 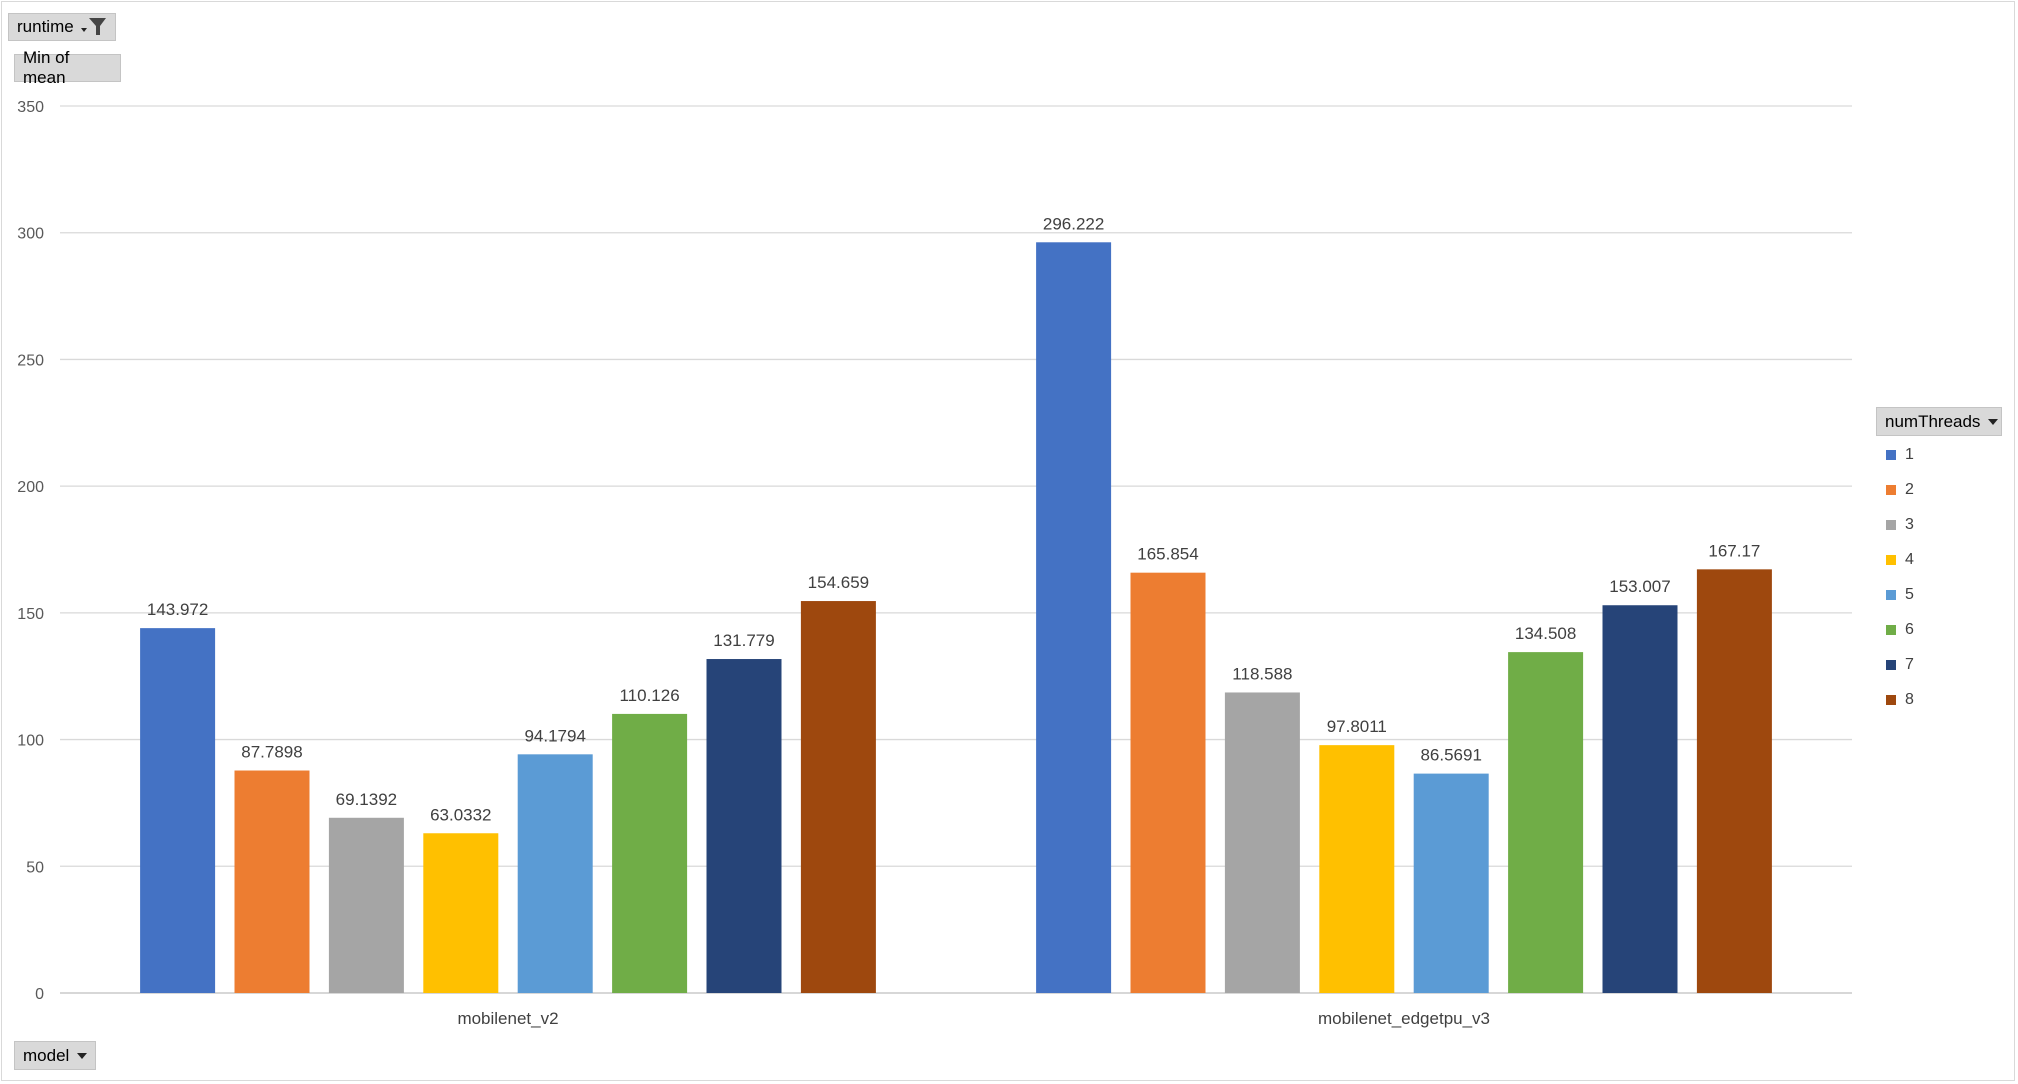 I want to click on data-label: 86.5691, so click(x=1450, y=755).